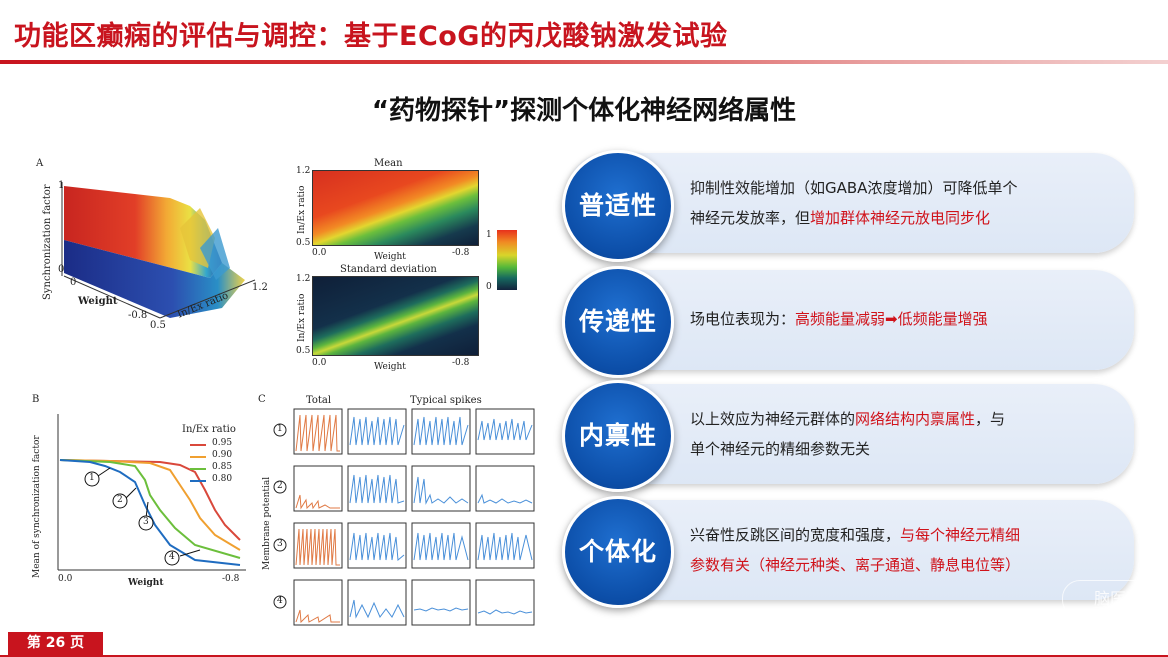 The width and height of the screenshot is (1168, 657). What do you see at coordinates (584, 656) in the screenshot?
I see `footer-rule` at bounding box center [584, 656].